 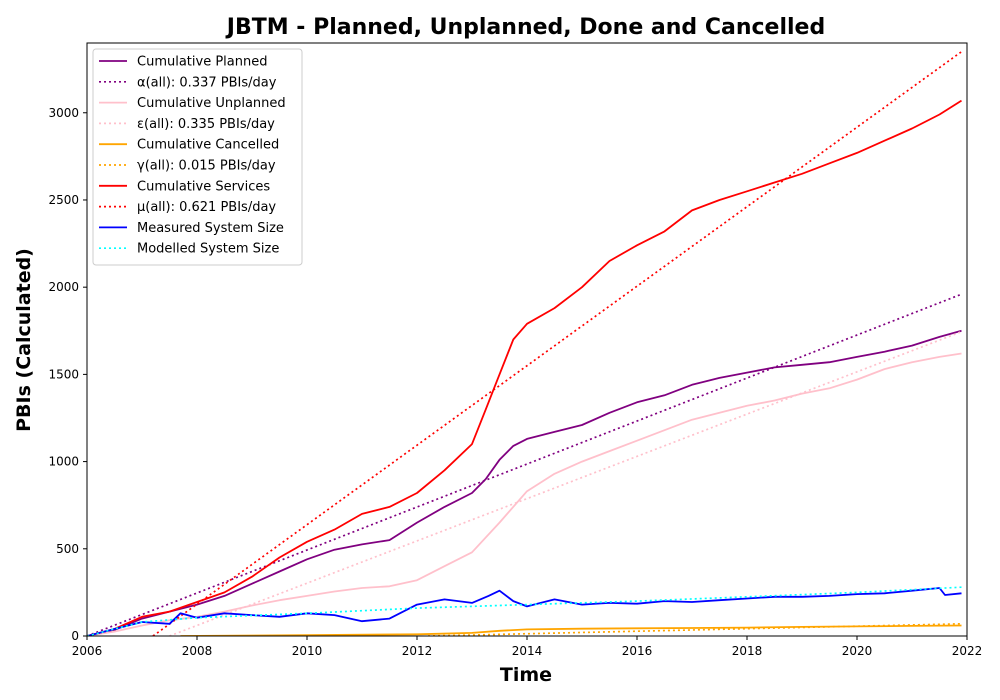 I want to click on series-line-measured-system-size, so click(x=524, y=611).